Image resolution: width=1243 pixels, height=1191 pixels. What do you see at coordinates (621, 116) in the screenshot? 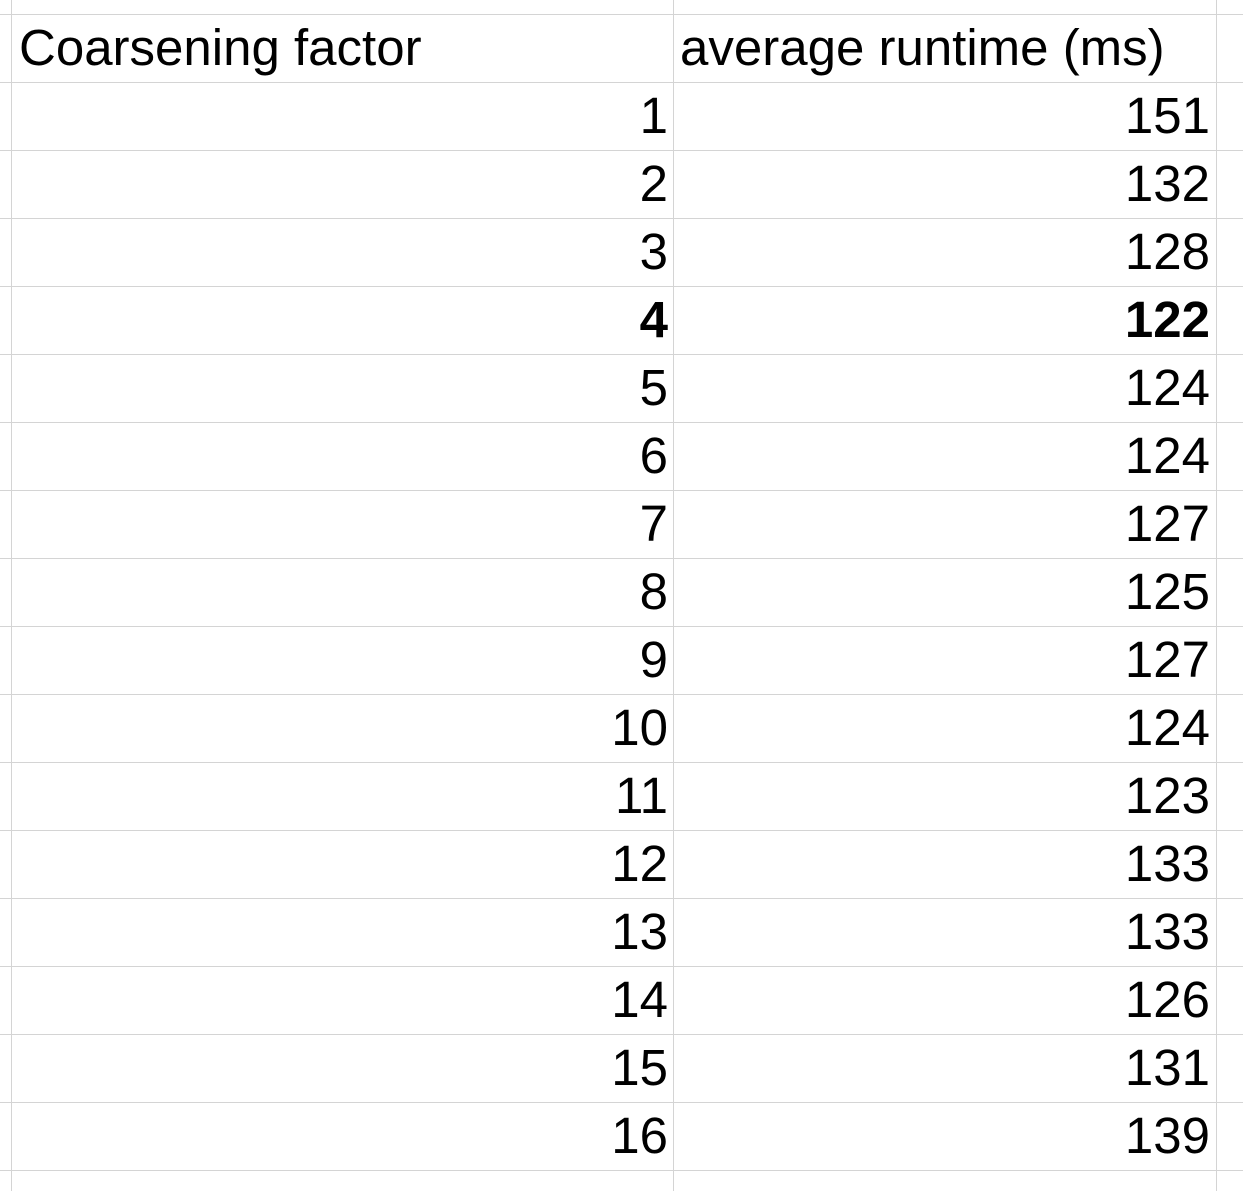
I see `table-row: 1 151` at bounding box center [621, 116].